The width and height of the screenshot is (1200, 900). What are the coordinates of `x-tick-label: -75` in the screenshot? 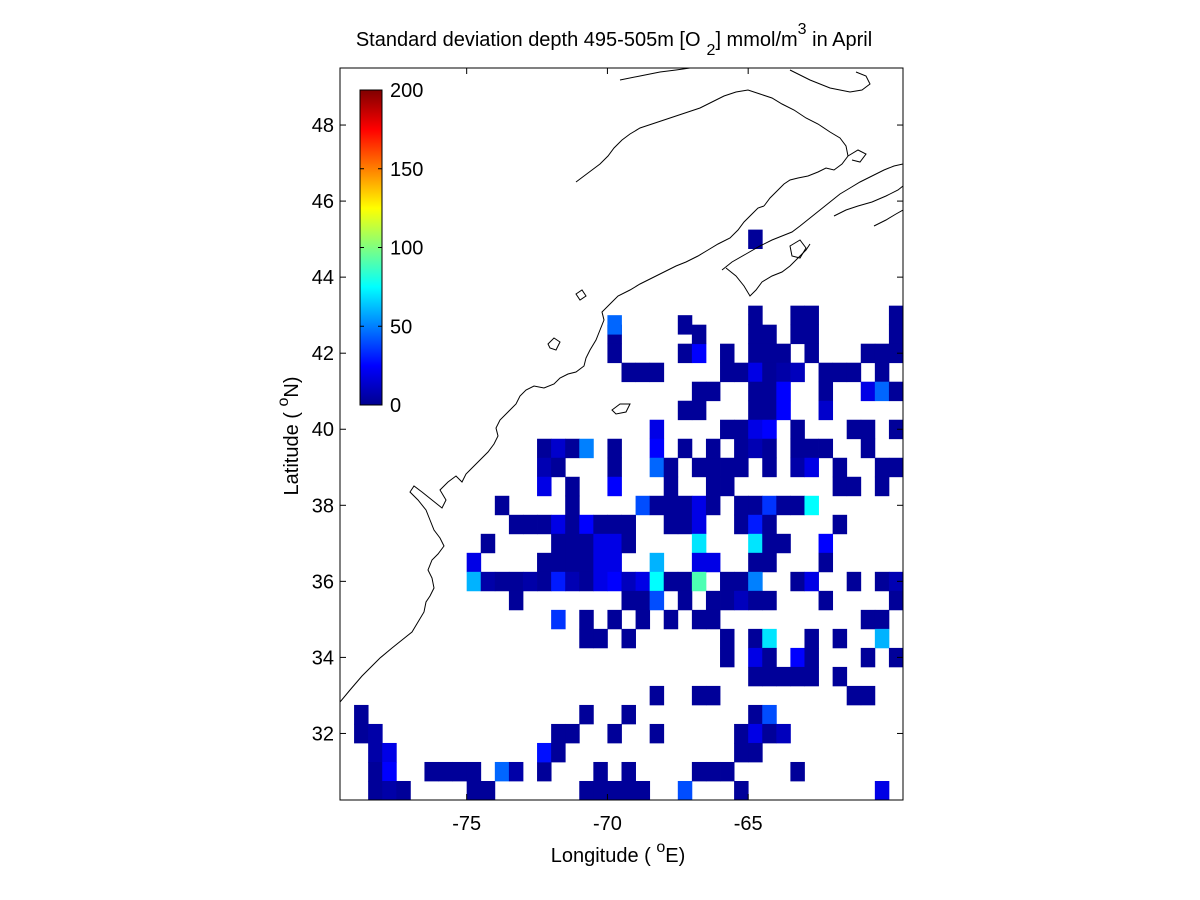 It's located at (466, 824).